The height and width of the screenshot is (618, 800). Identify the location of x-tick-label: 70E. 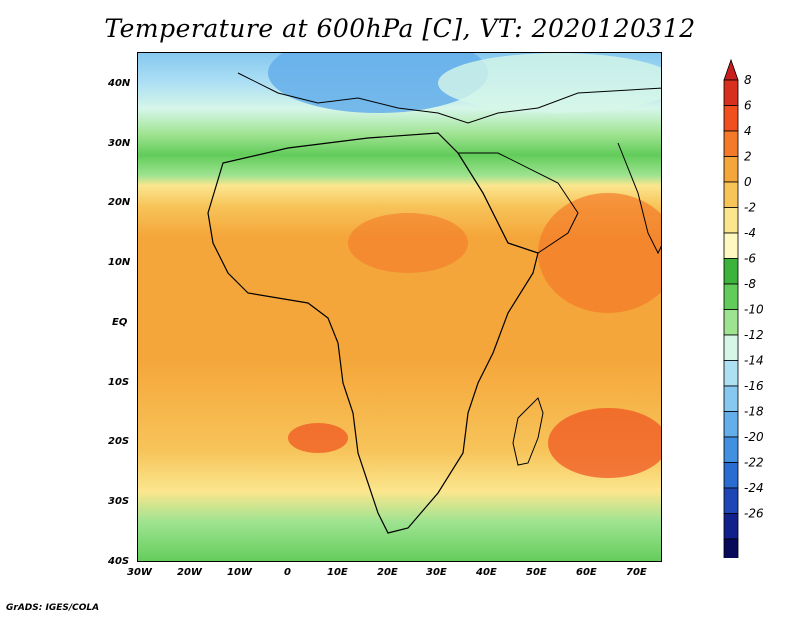
(636, 572).